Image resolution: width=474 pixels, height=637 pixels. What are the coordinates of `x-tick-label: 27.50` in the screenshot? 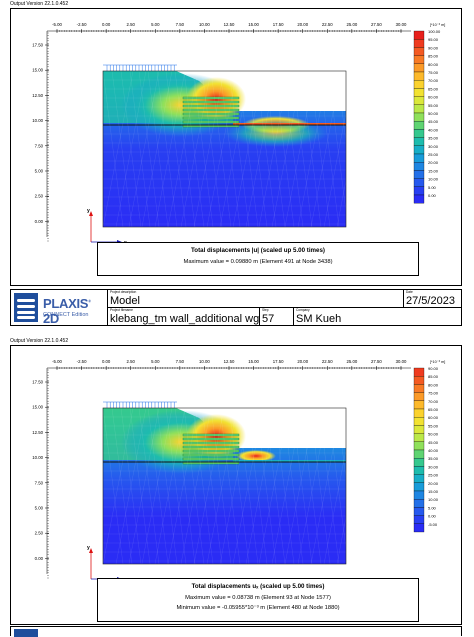 It's located at (376, 24).